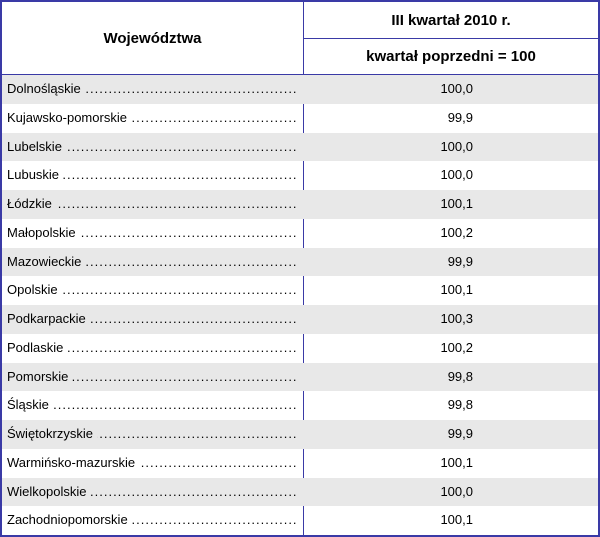 The image size is (600, 537). Describe the element at coordinates (37, 347) in the screenshot. I see `region-name: Podlaskie` at that location.